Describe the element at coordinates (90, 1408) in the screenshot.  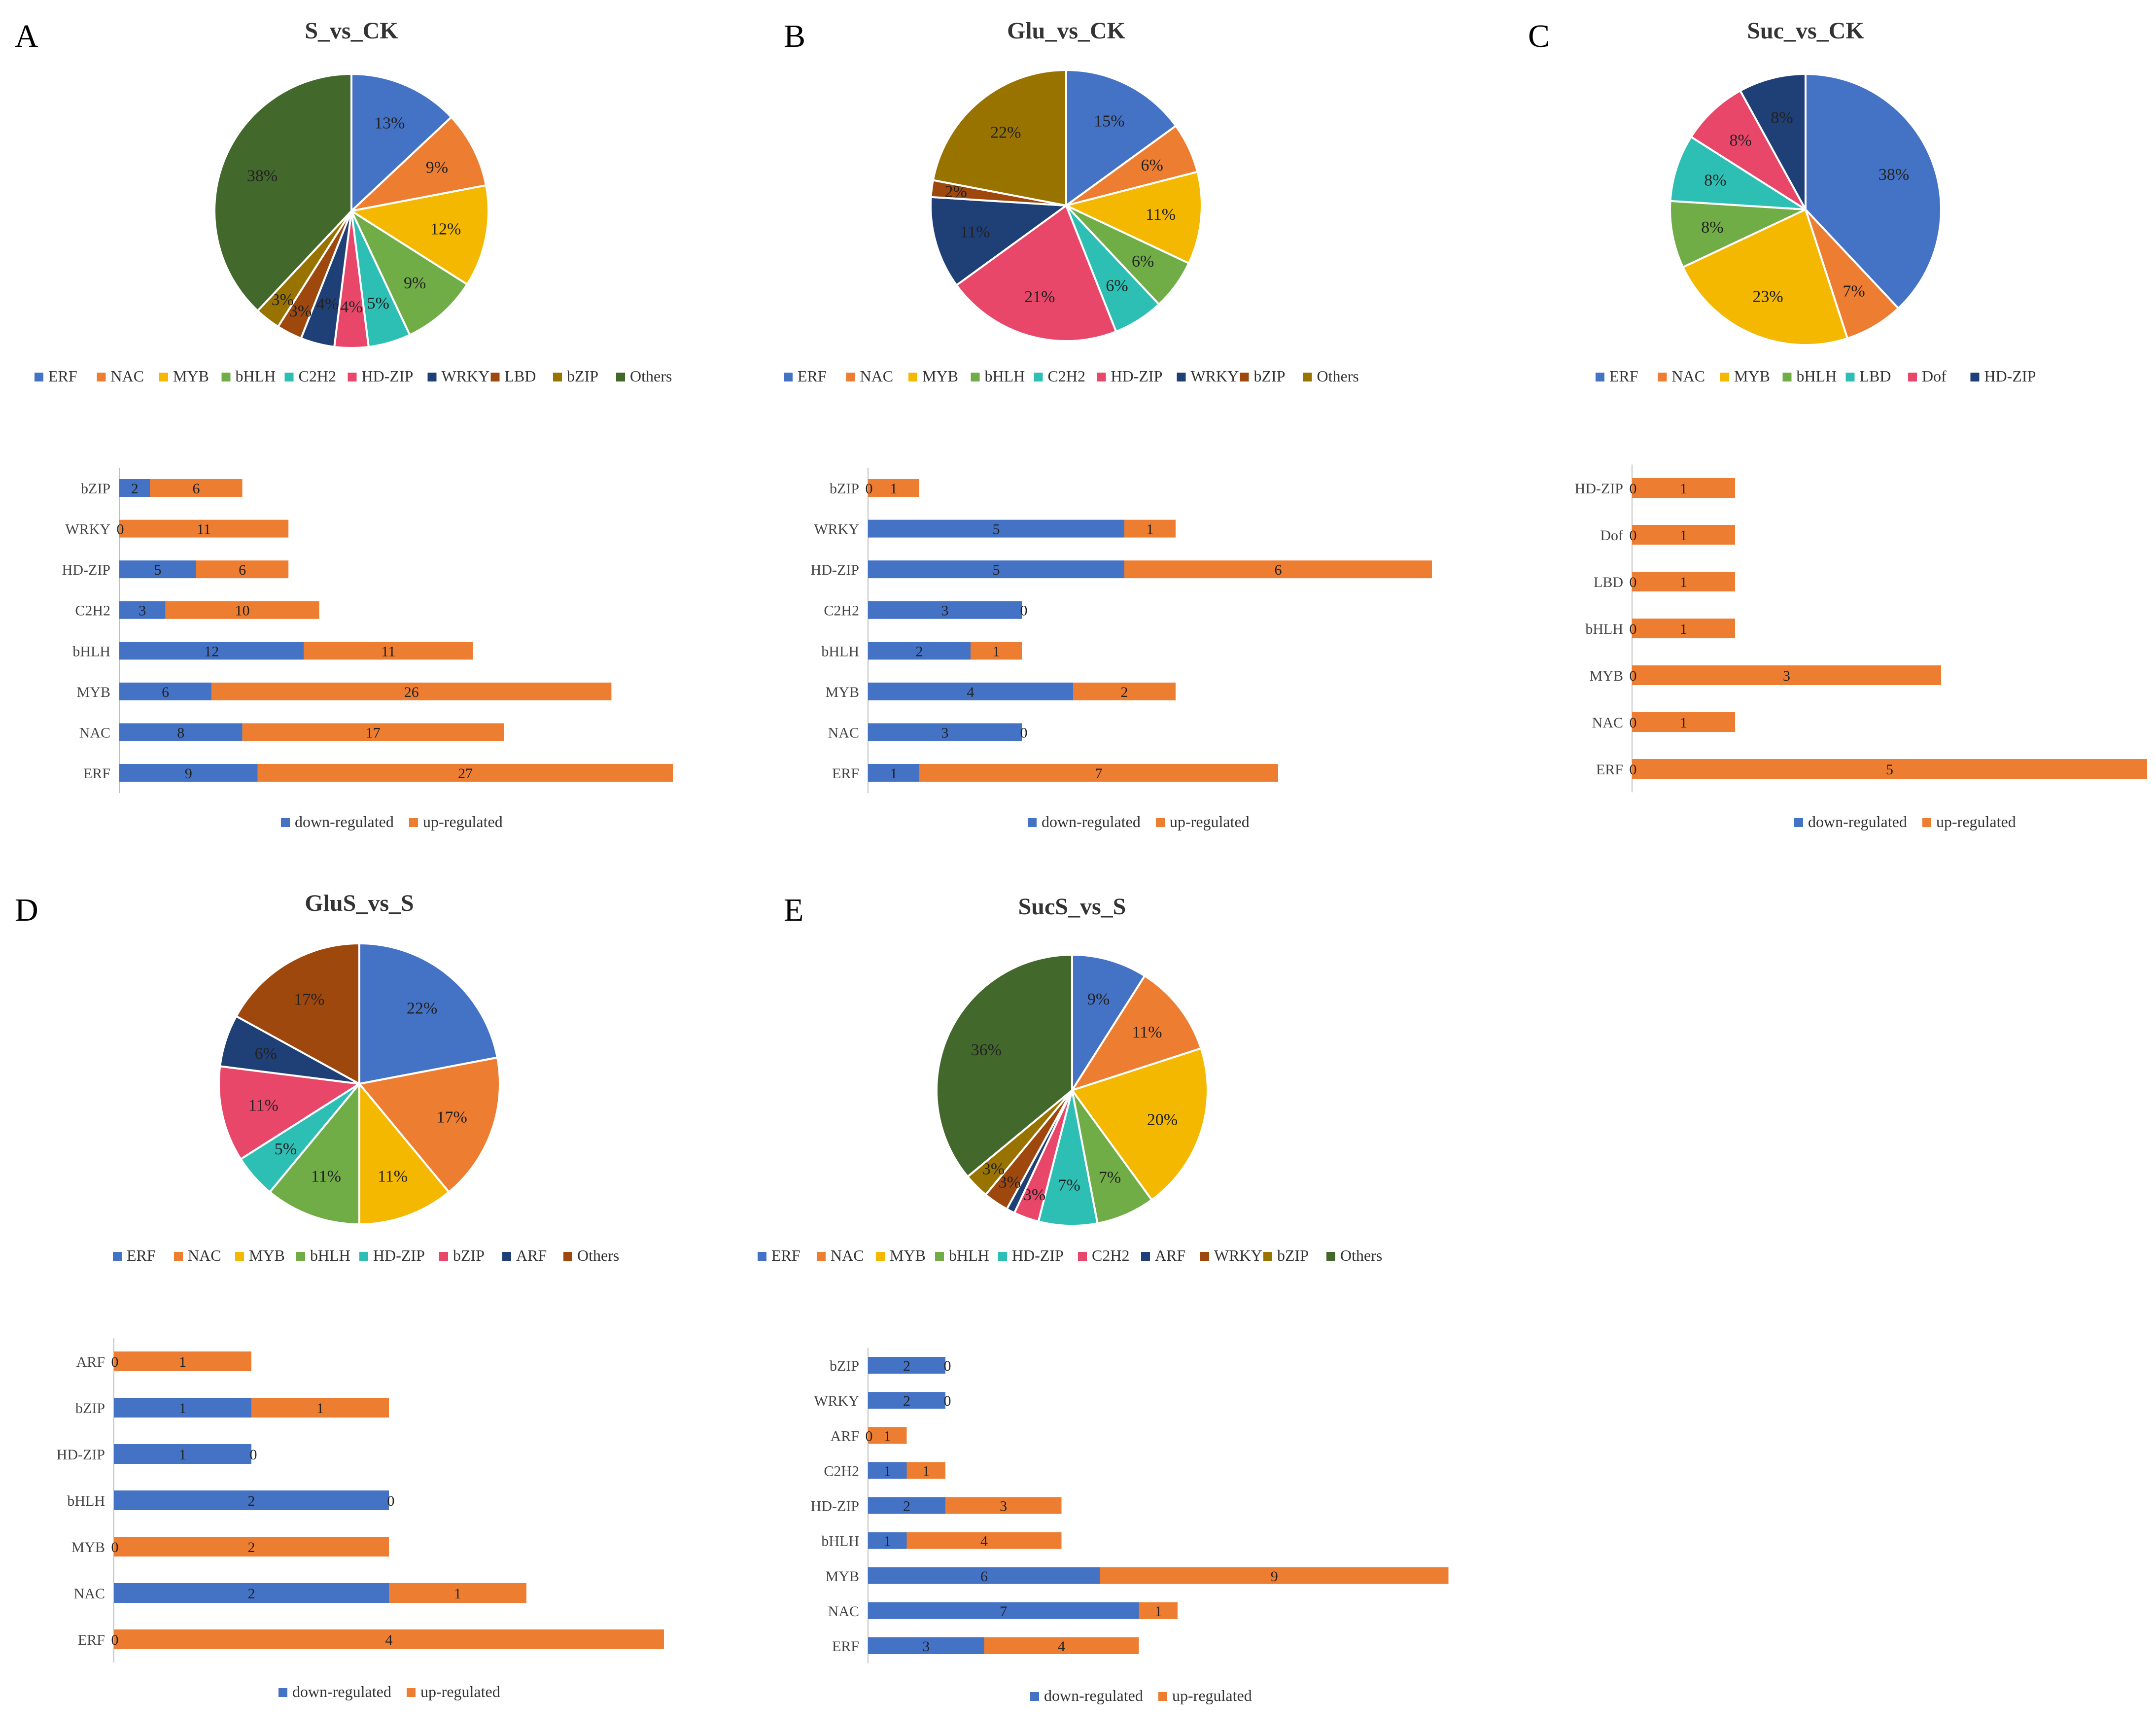
I see `tick-label-bzip: bZIP` at that location.